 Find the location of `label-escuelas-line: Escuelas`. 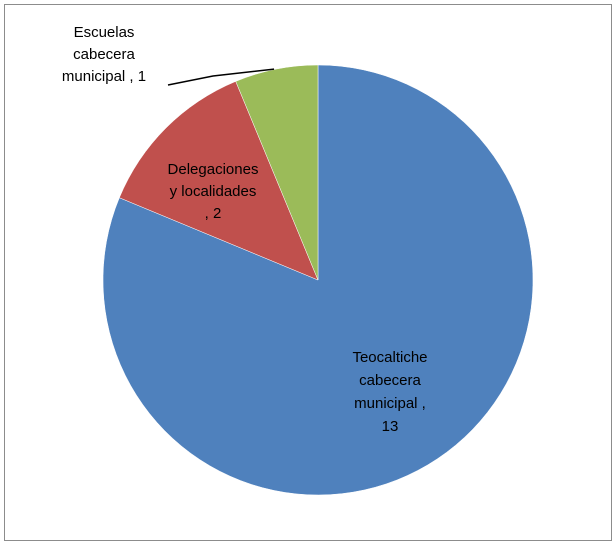

label-escuelas-line: Escuelas is located at coordinates (104, 32).